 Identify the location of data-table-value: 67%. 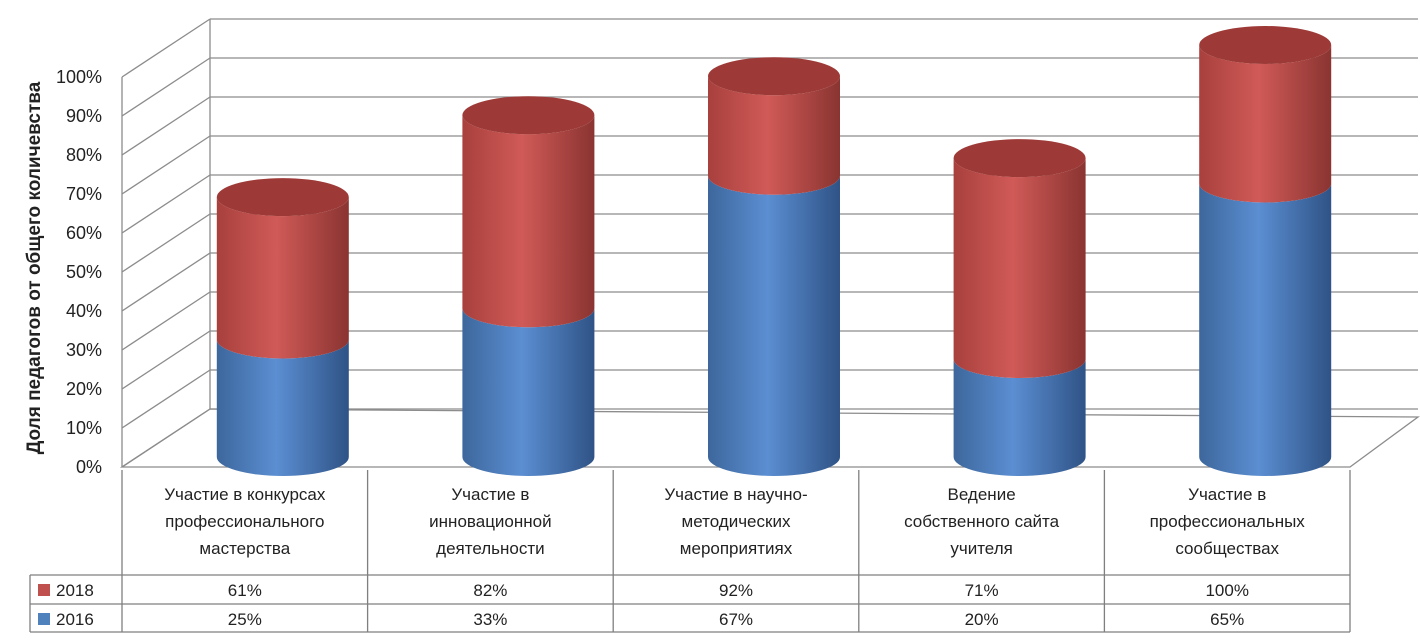
(736, 619).